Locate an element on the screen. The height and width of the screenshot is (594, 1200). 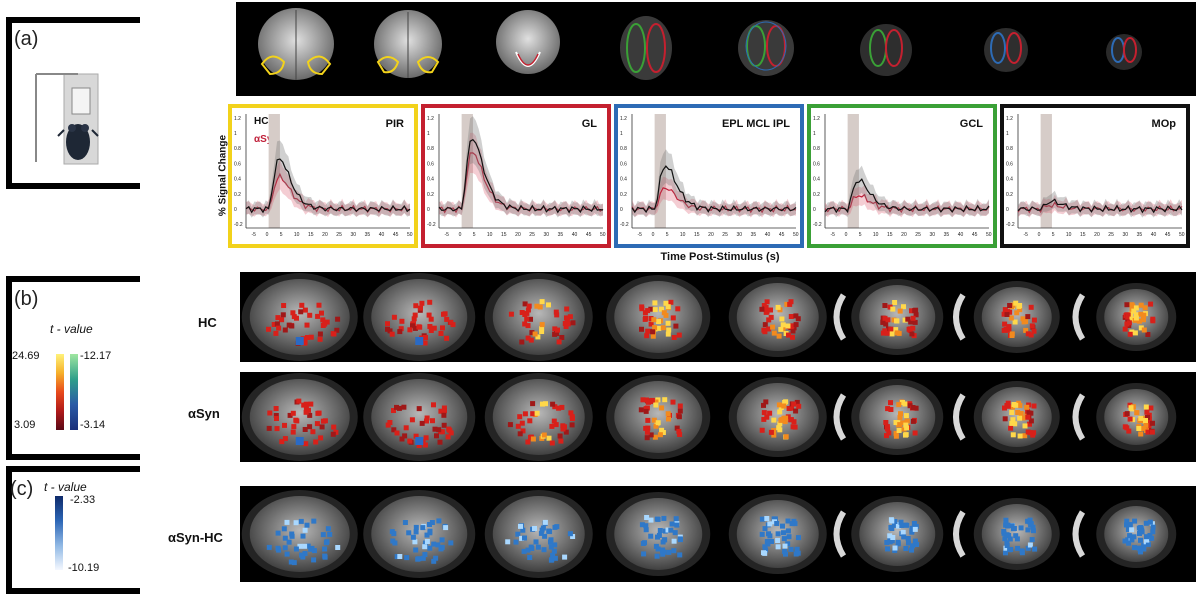
asyn-series-line is located at coordinates (521, 183).